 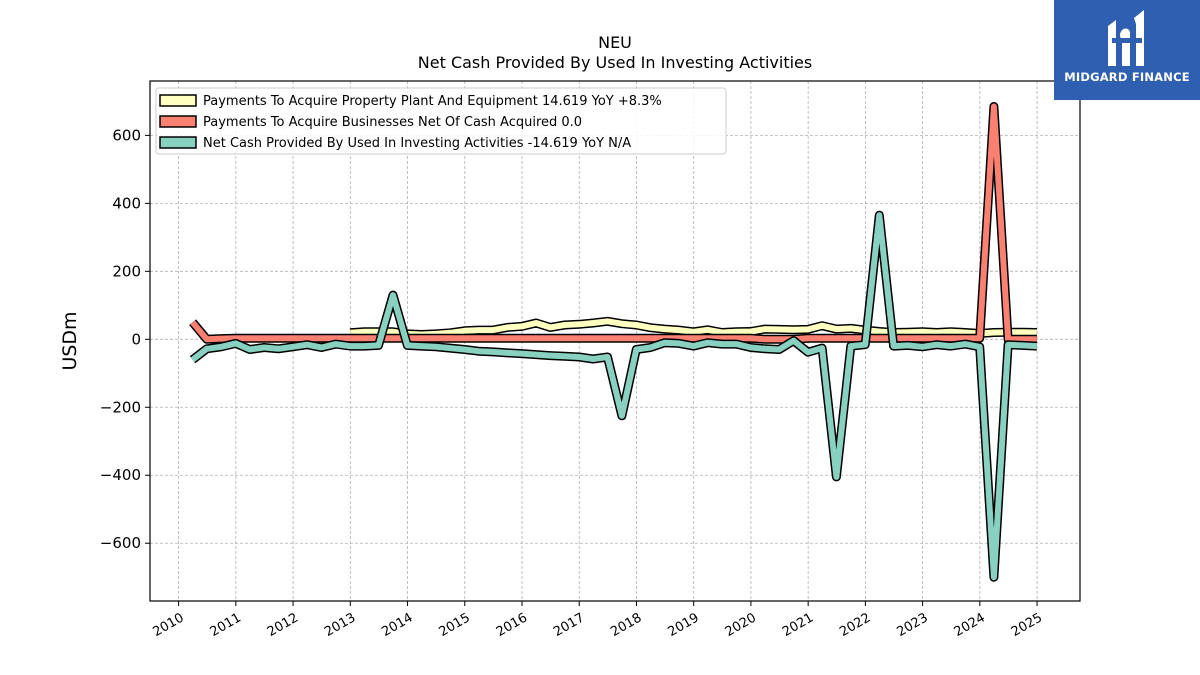 What do you see at coordinates (912, 625) in the screenshot?
I see `x-tick-label: 2023` at bounding box center [912, 625].